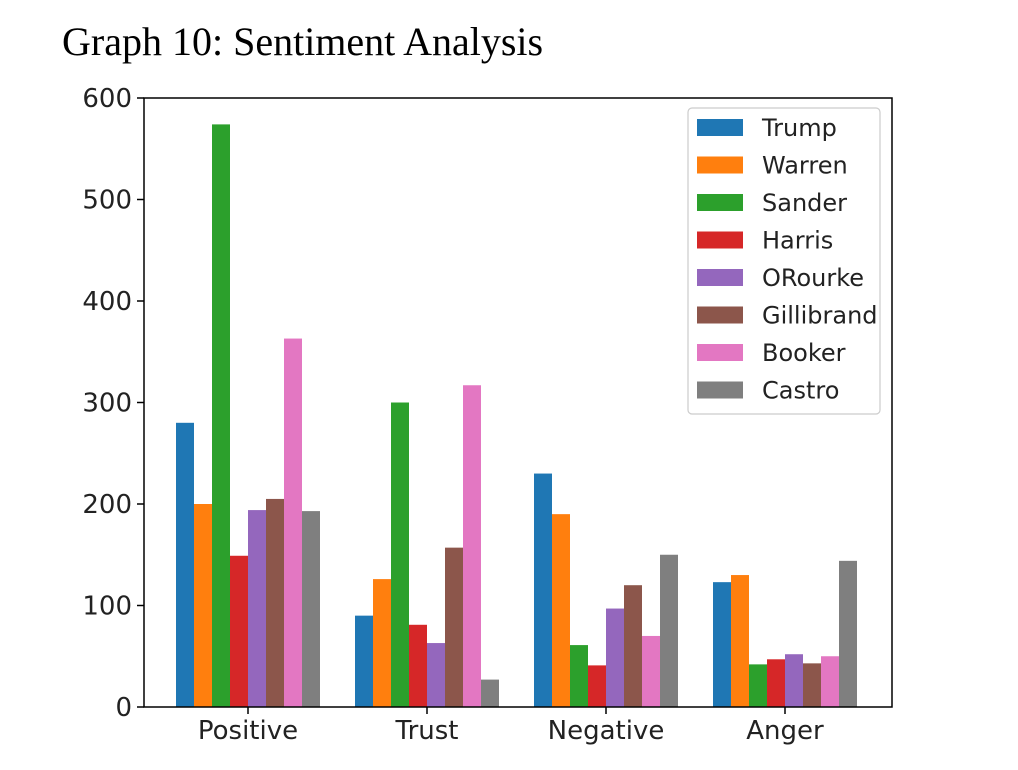  What do you see at coordinates (472, 546) in the screenshot?
I see `bar-booker-trust` at bounding box center [472, 546].